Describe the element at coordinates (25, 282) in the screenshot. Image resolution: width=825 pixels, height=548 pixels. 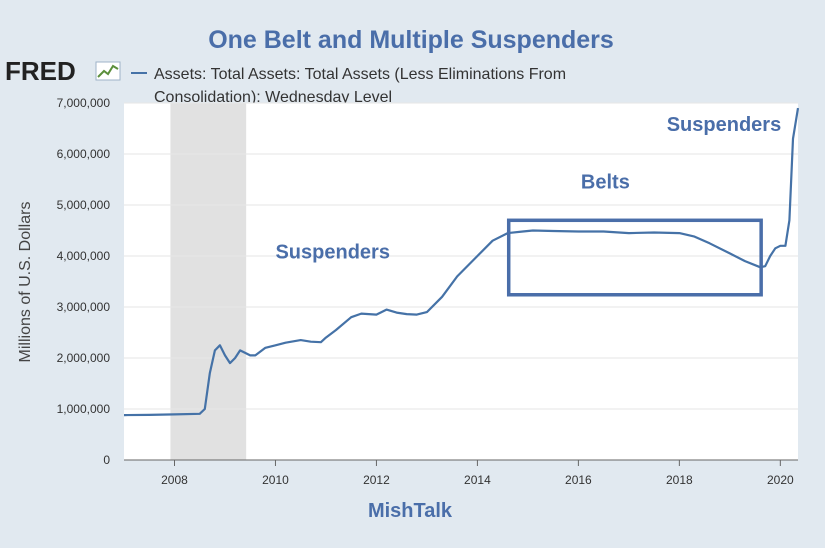
I see `y-axis-label: Millions of U.S. Dollars` at that location.